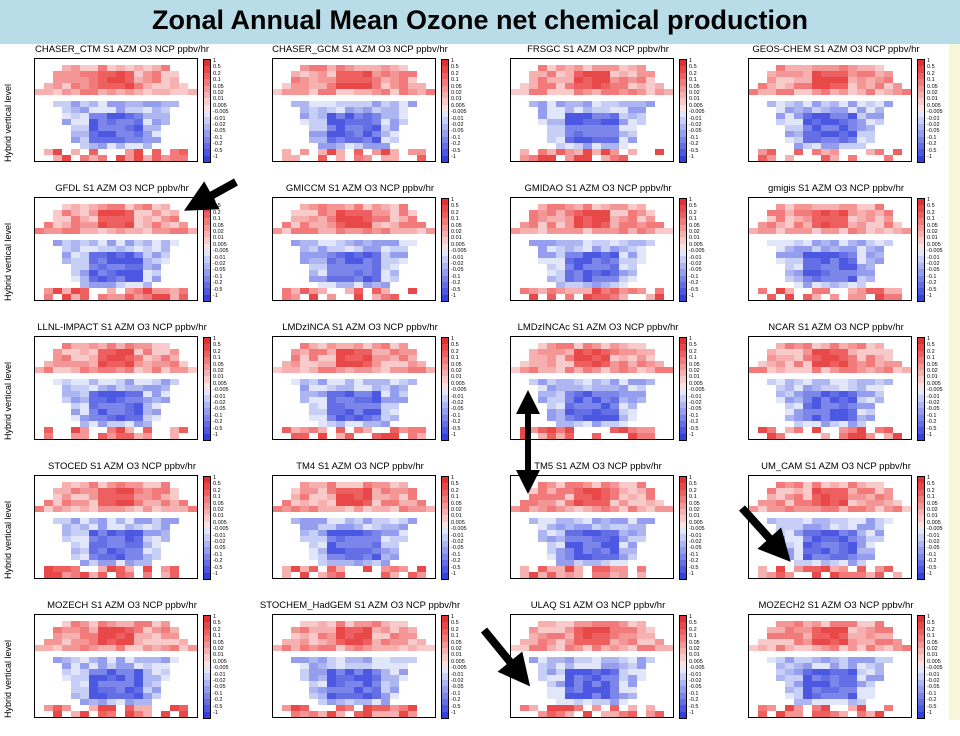 The height and width of the screenshot is (736, 960). I want to click on colorbar-label: -0.1, so click(218, 415).